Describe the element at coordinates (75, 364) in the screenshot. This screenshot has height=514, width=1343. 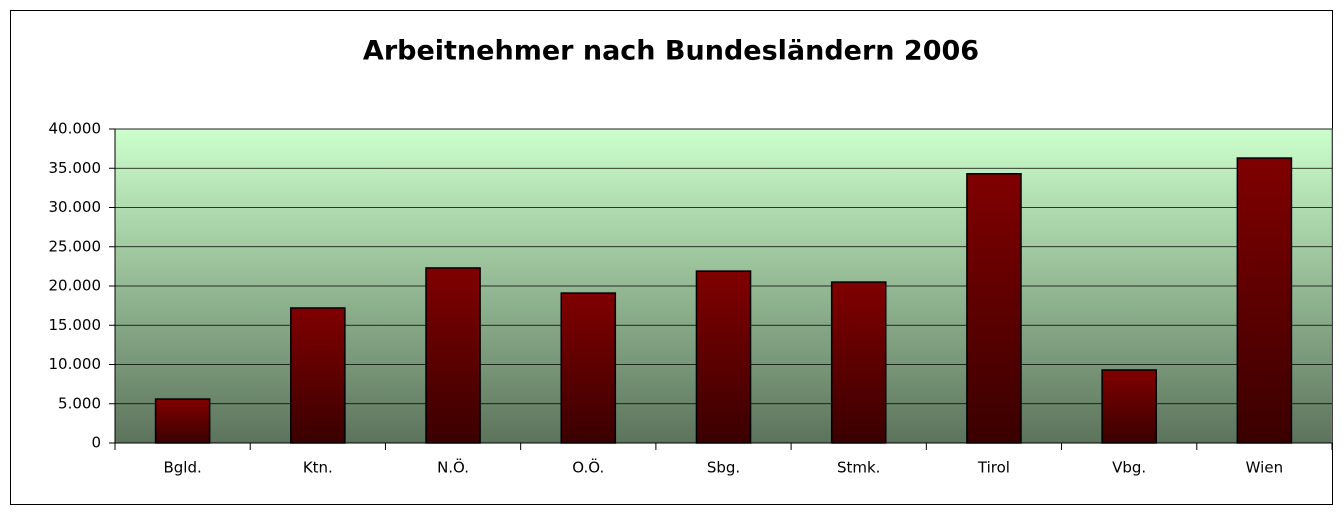
I see `y-tick-label: 10.000` at that location.